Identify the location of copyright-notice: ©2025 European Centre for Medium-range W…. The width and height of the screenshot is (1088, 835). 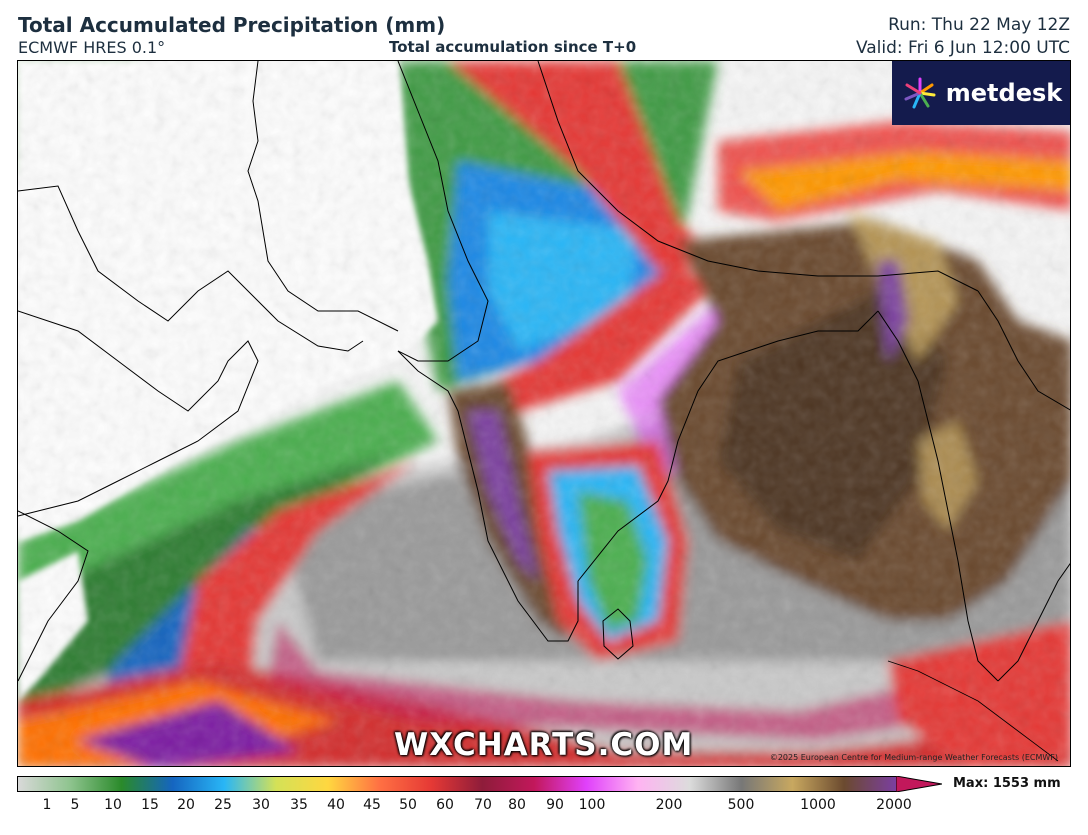
(913, 757).